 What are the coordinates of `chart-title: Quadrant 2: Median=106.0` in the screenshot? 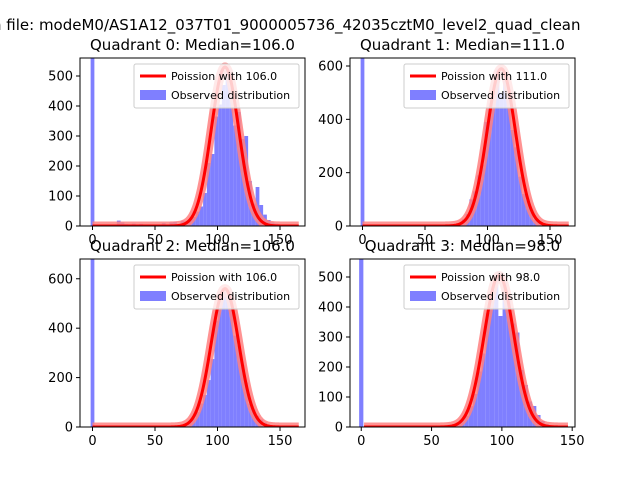 It's located at (192, 246).